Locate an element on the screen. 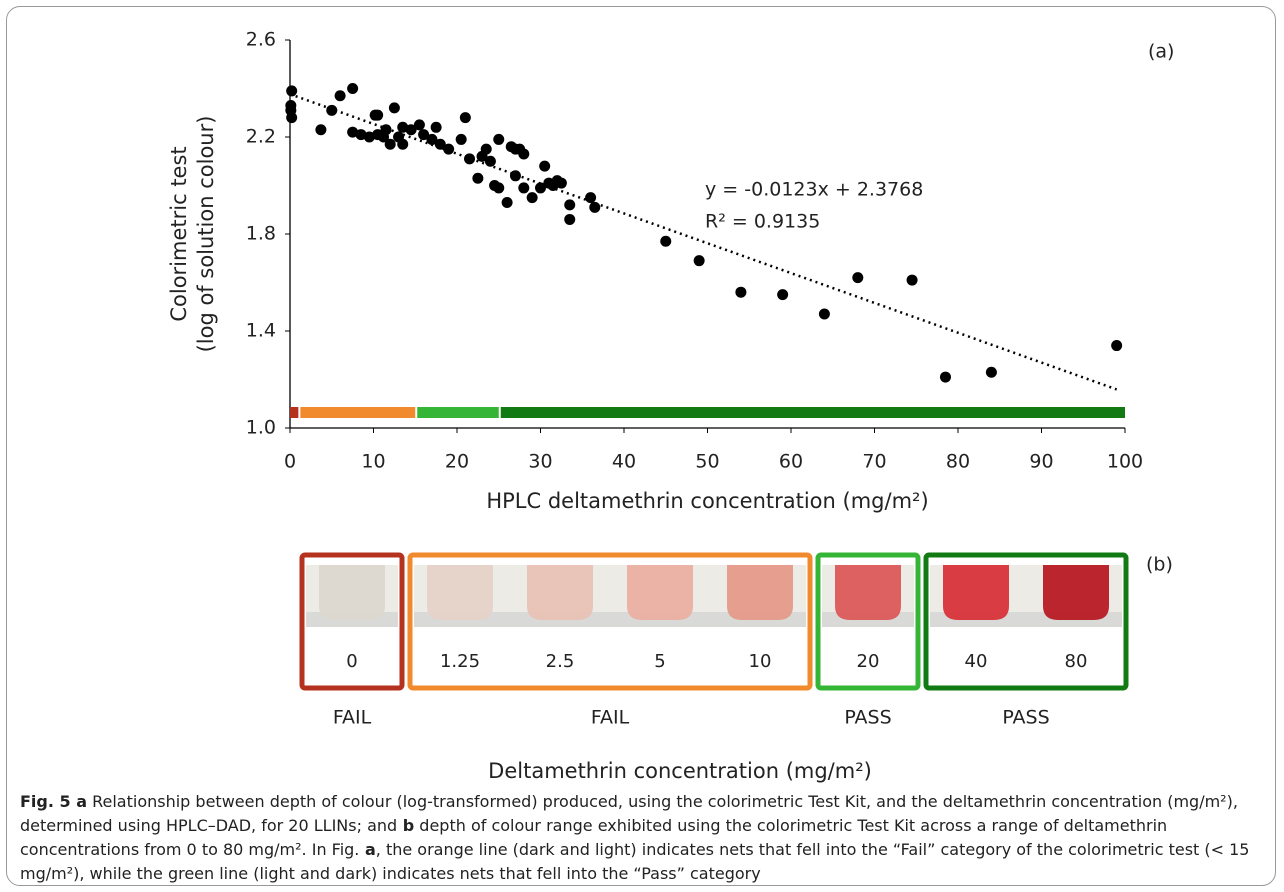 This screenshot has width=1284, height=892. concentration-label: 40 is located at coordinates (976, 661).